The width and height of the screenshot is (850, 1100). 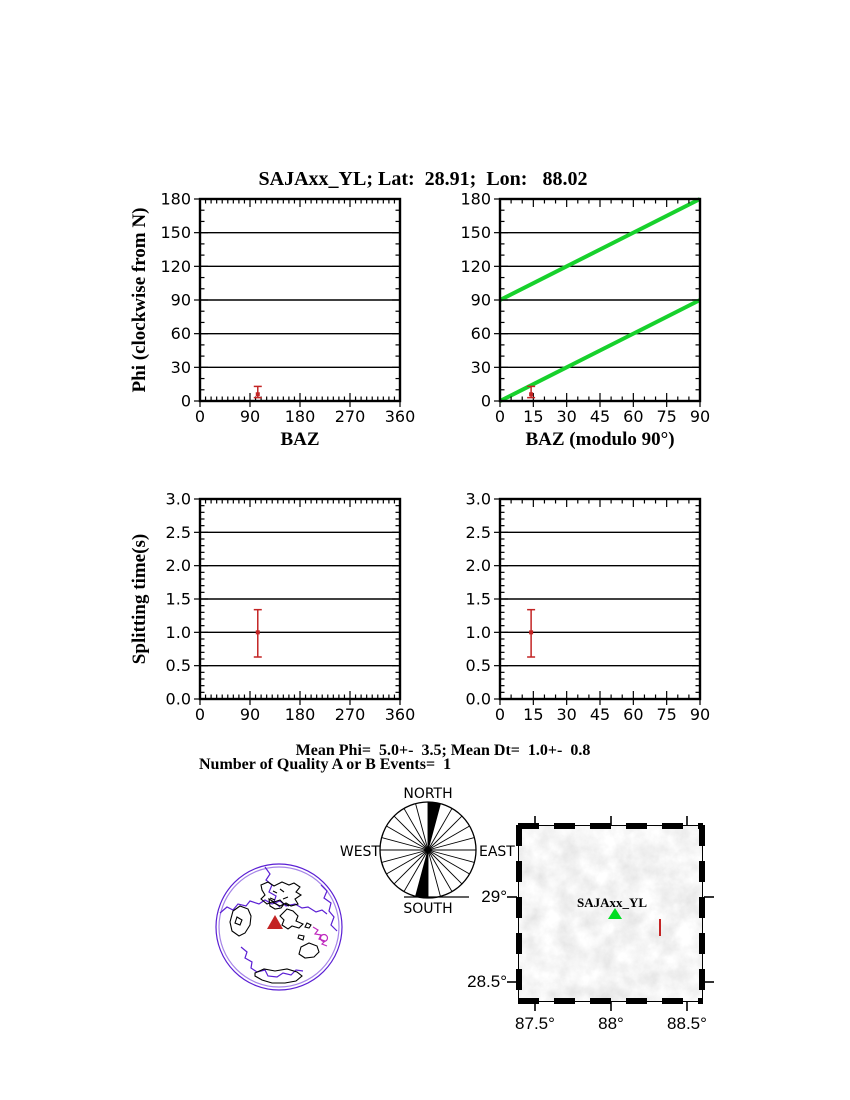 I want to click on globe-outline, so click(x=279, y=927).